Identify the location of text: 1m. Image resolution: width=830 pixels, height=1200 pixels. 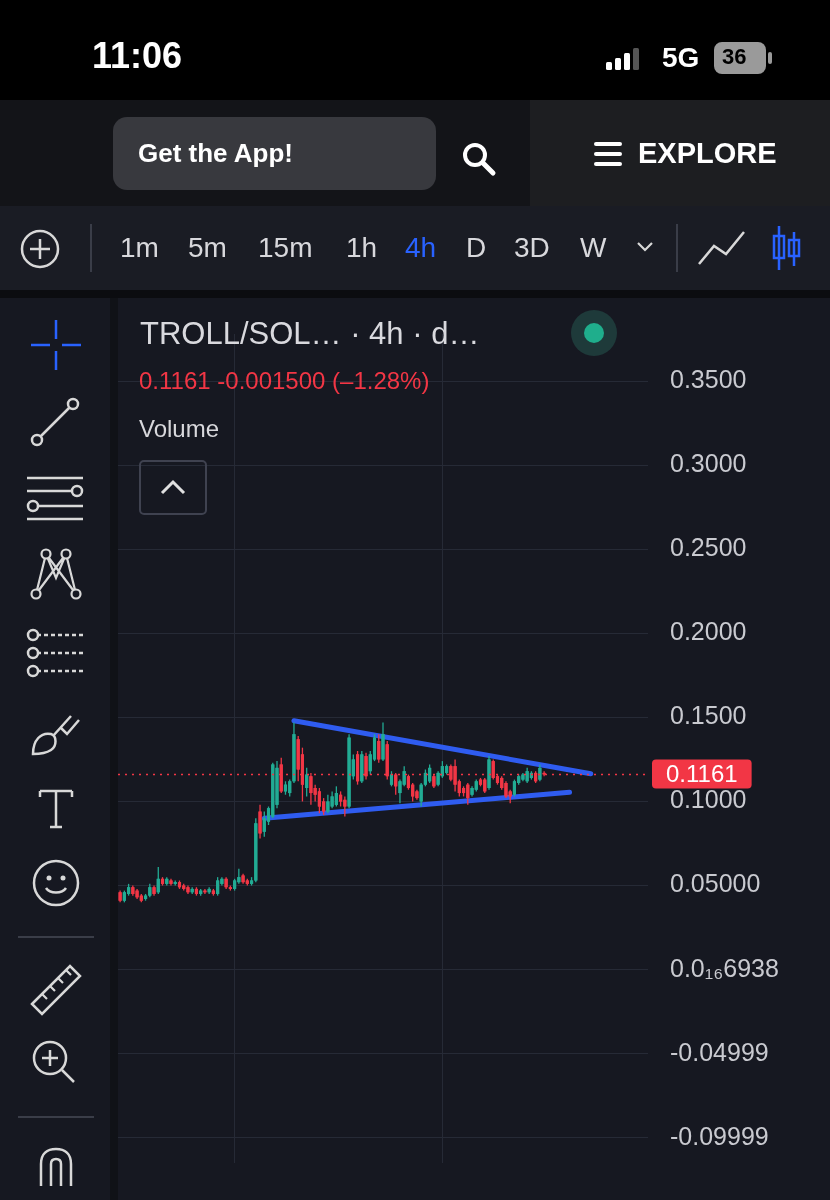
(139, 247).